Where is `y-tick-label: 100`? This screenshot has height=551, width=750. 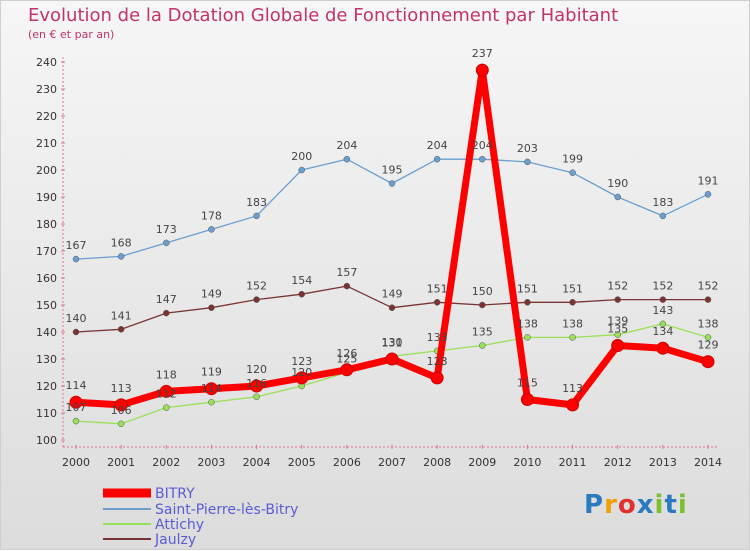
y-tick-label: 100 is located at coordinates (46, 440).